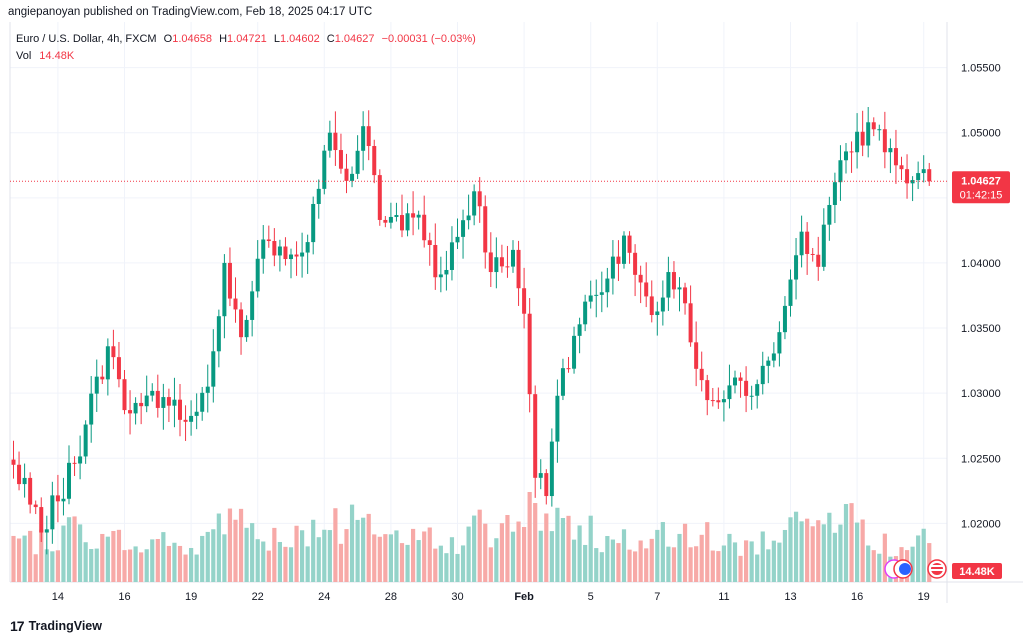  Describe the element at coordinates (981, 181) in the screenshot. I see `price-badge-value: 1.04627` at that location.